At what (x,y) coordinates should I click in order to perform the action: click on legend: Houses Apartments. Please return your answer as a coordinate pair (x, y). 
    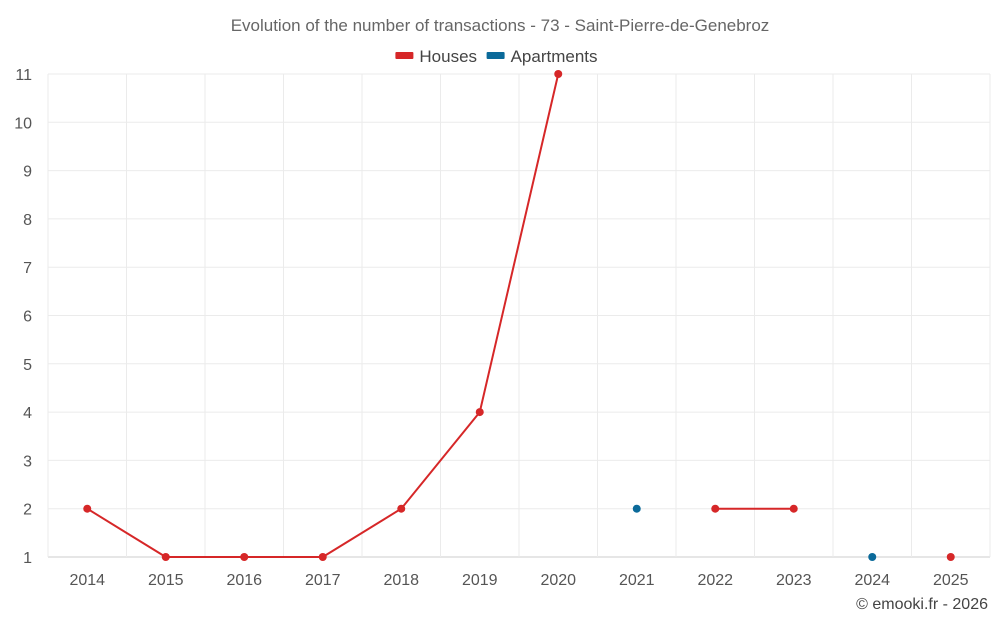
    Looking at the image, I should click on (496, 56).